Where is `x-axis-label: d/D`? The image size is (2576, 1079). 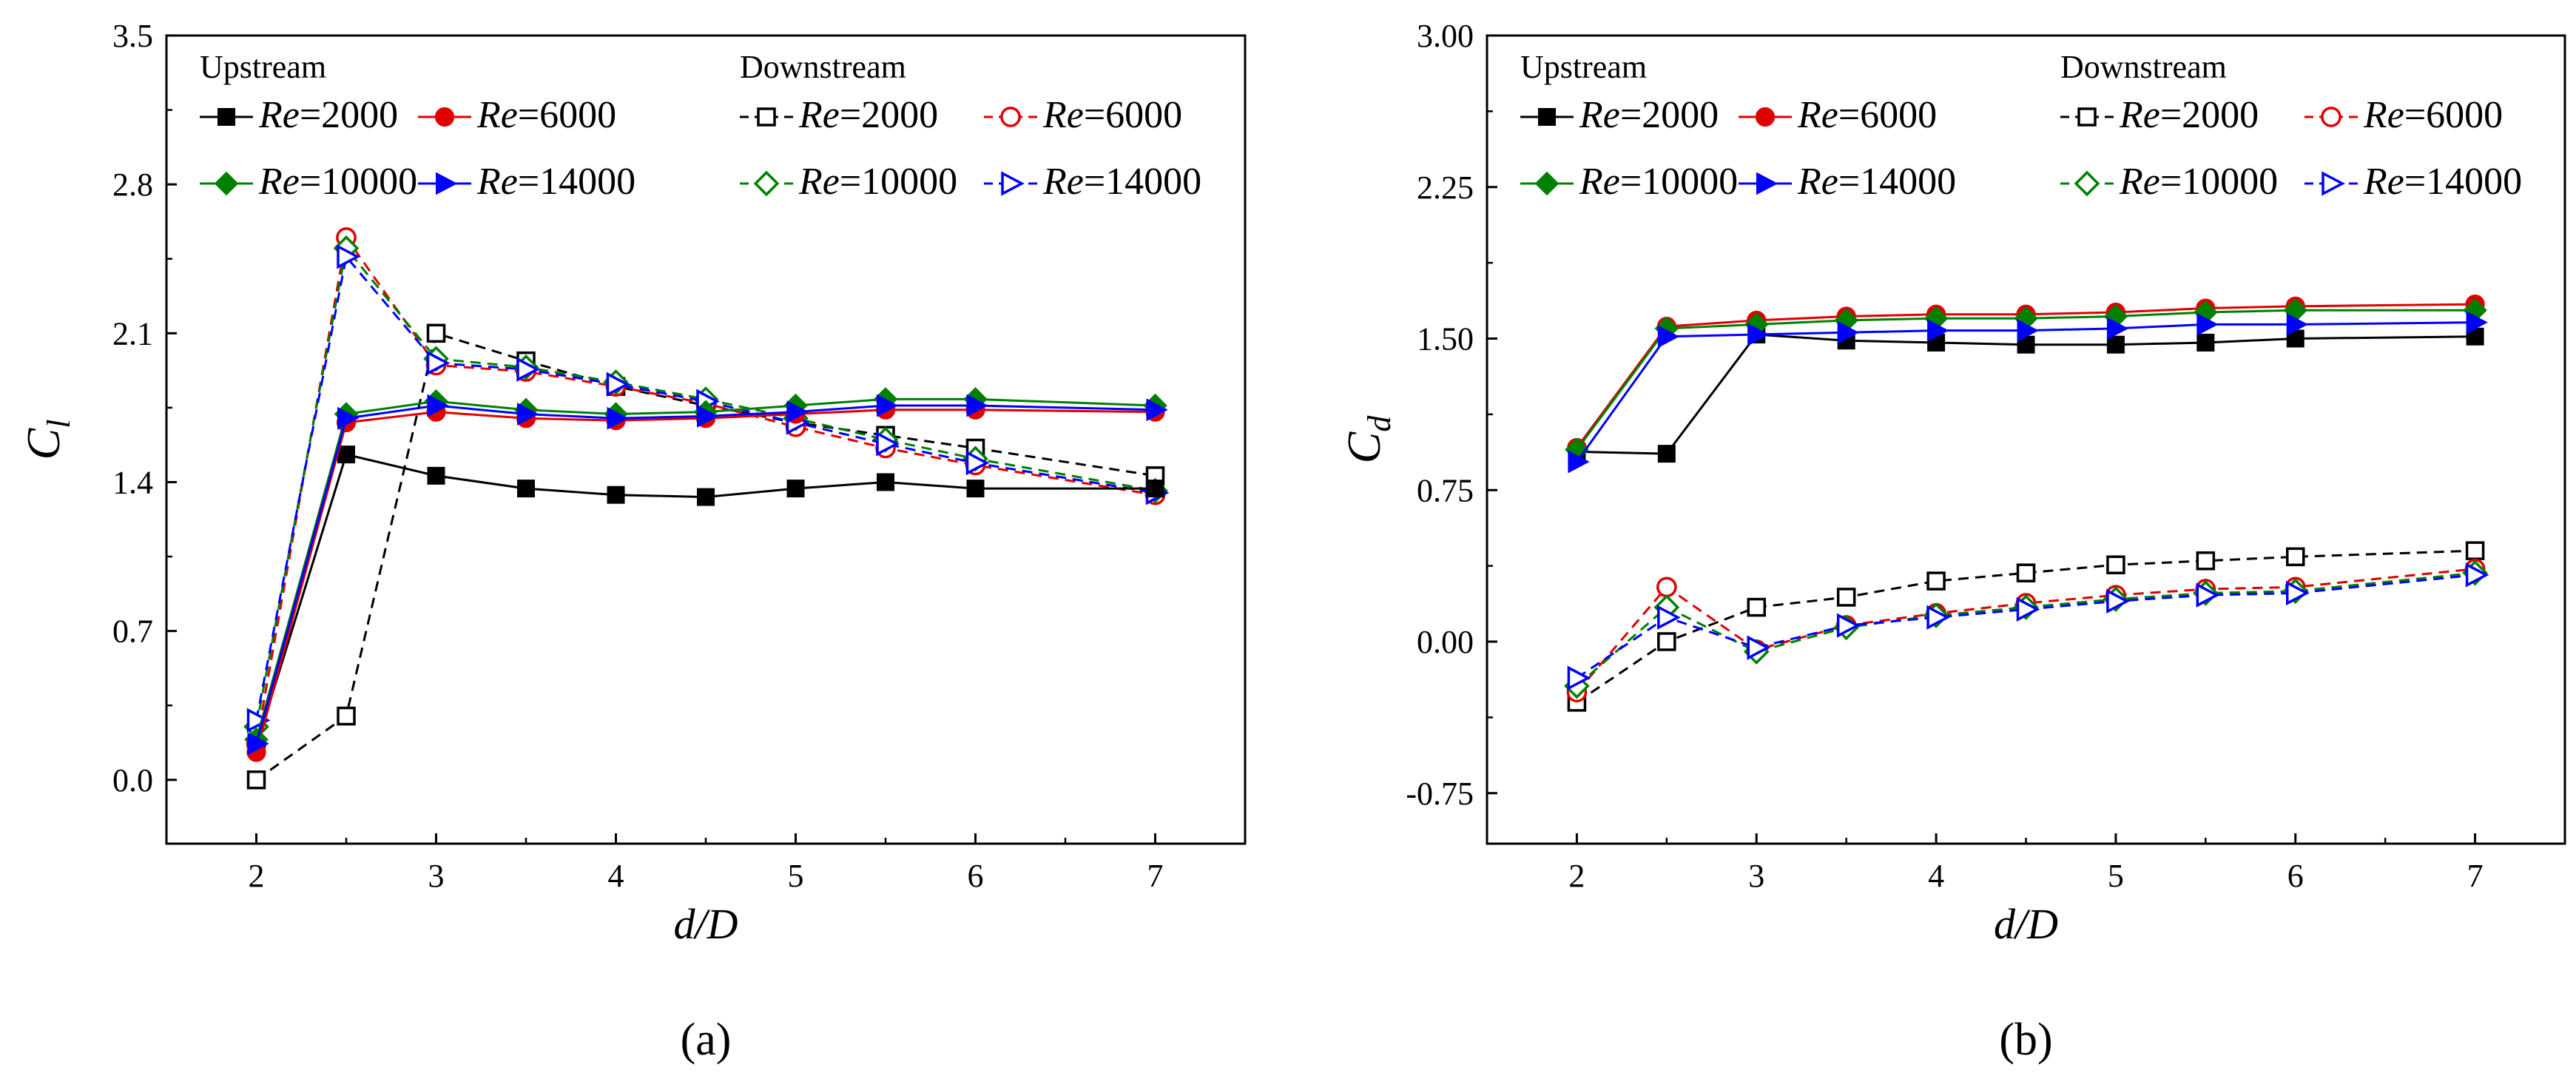
x-axis-label: d/D is located at coordinates (2026, 924).